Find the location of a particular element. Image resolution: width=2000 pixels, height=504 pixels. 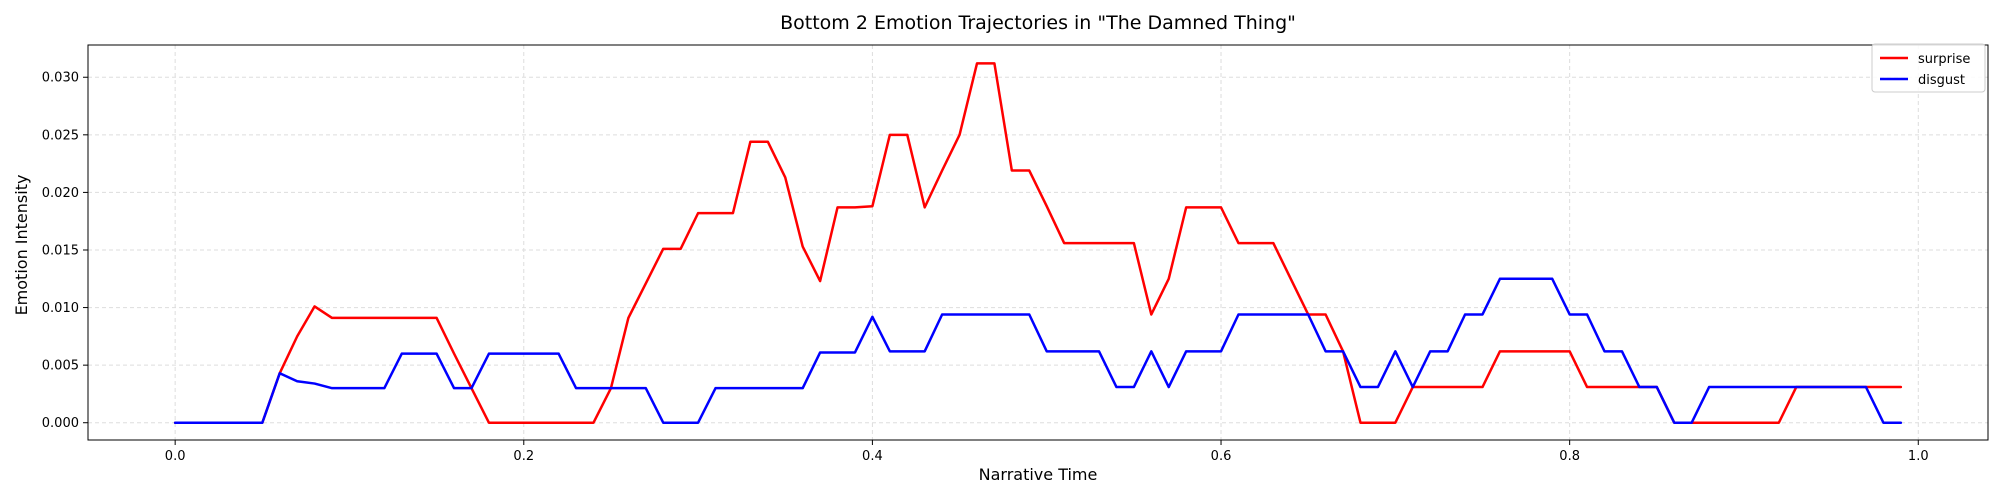

legend: surprise disgust is located at coordinates (1928, 68).